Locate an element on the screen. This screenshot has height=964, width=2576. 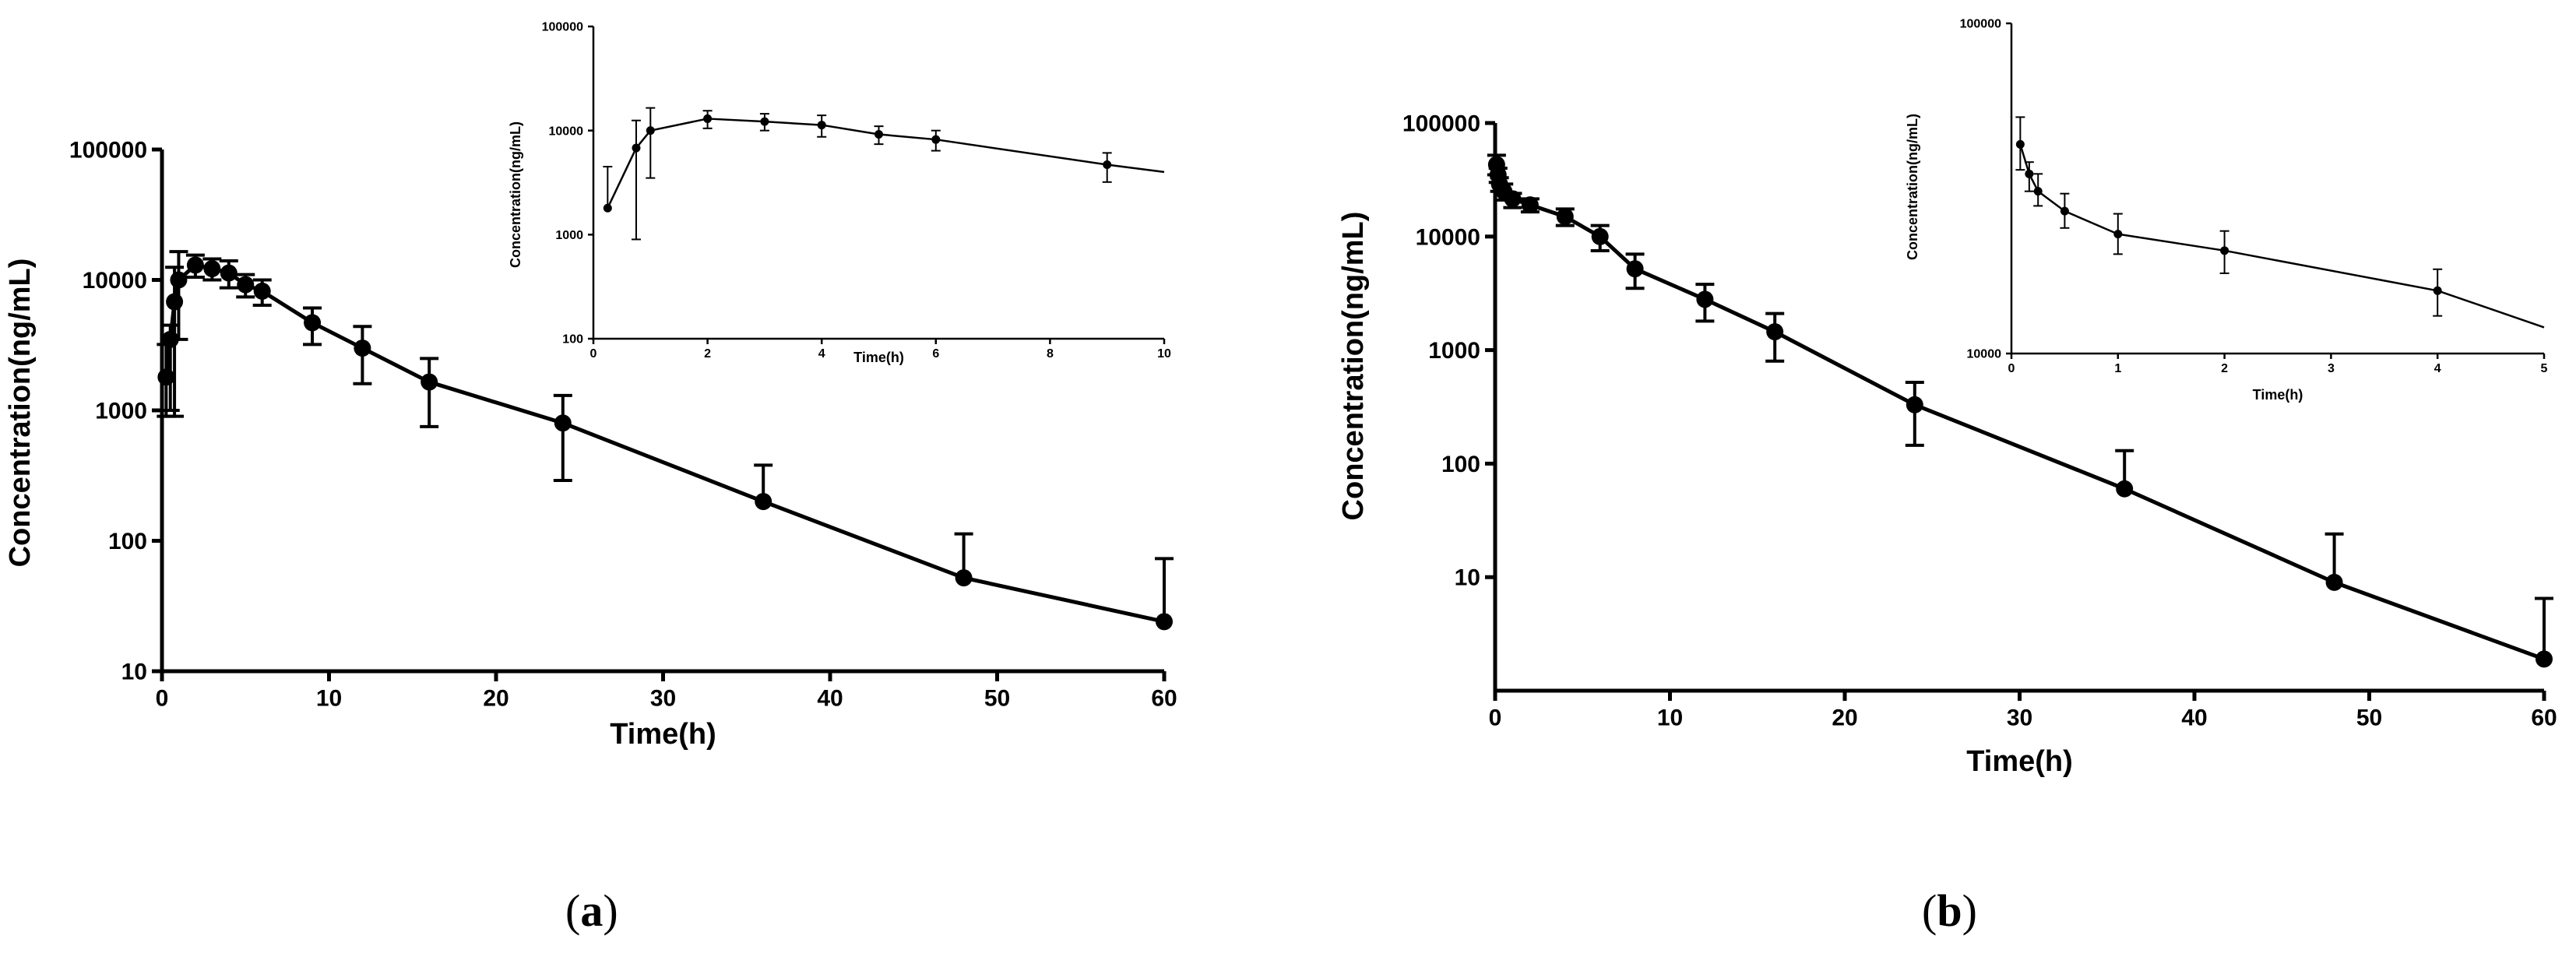
a-inset-y-tick-label: 100 is located at coordinates (572, 340).